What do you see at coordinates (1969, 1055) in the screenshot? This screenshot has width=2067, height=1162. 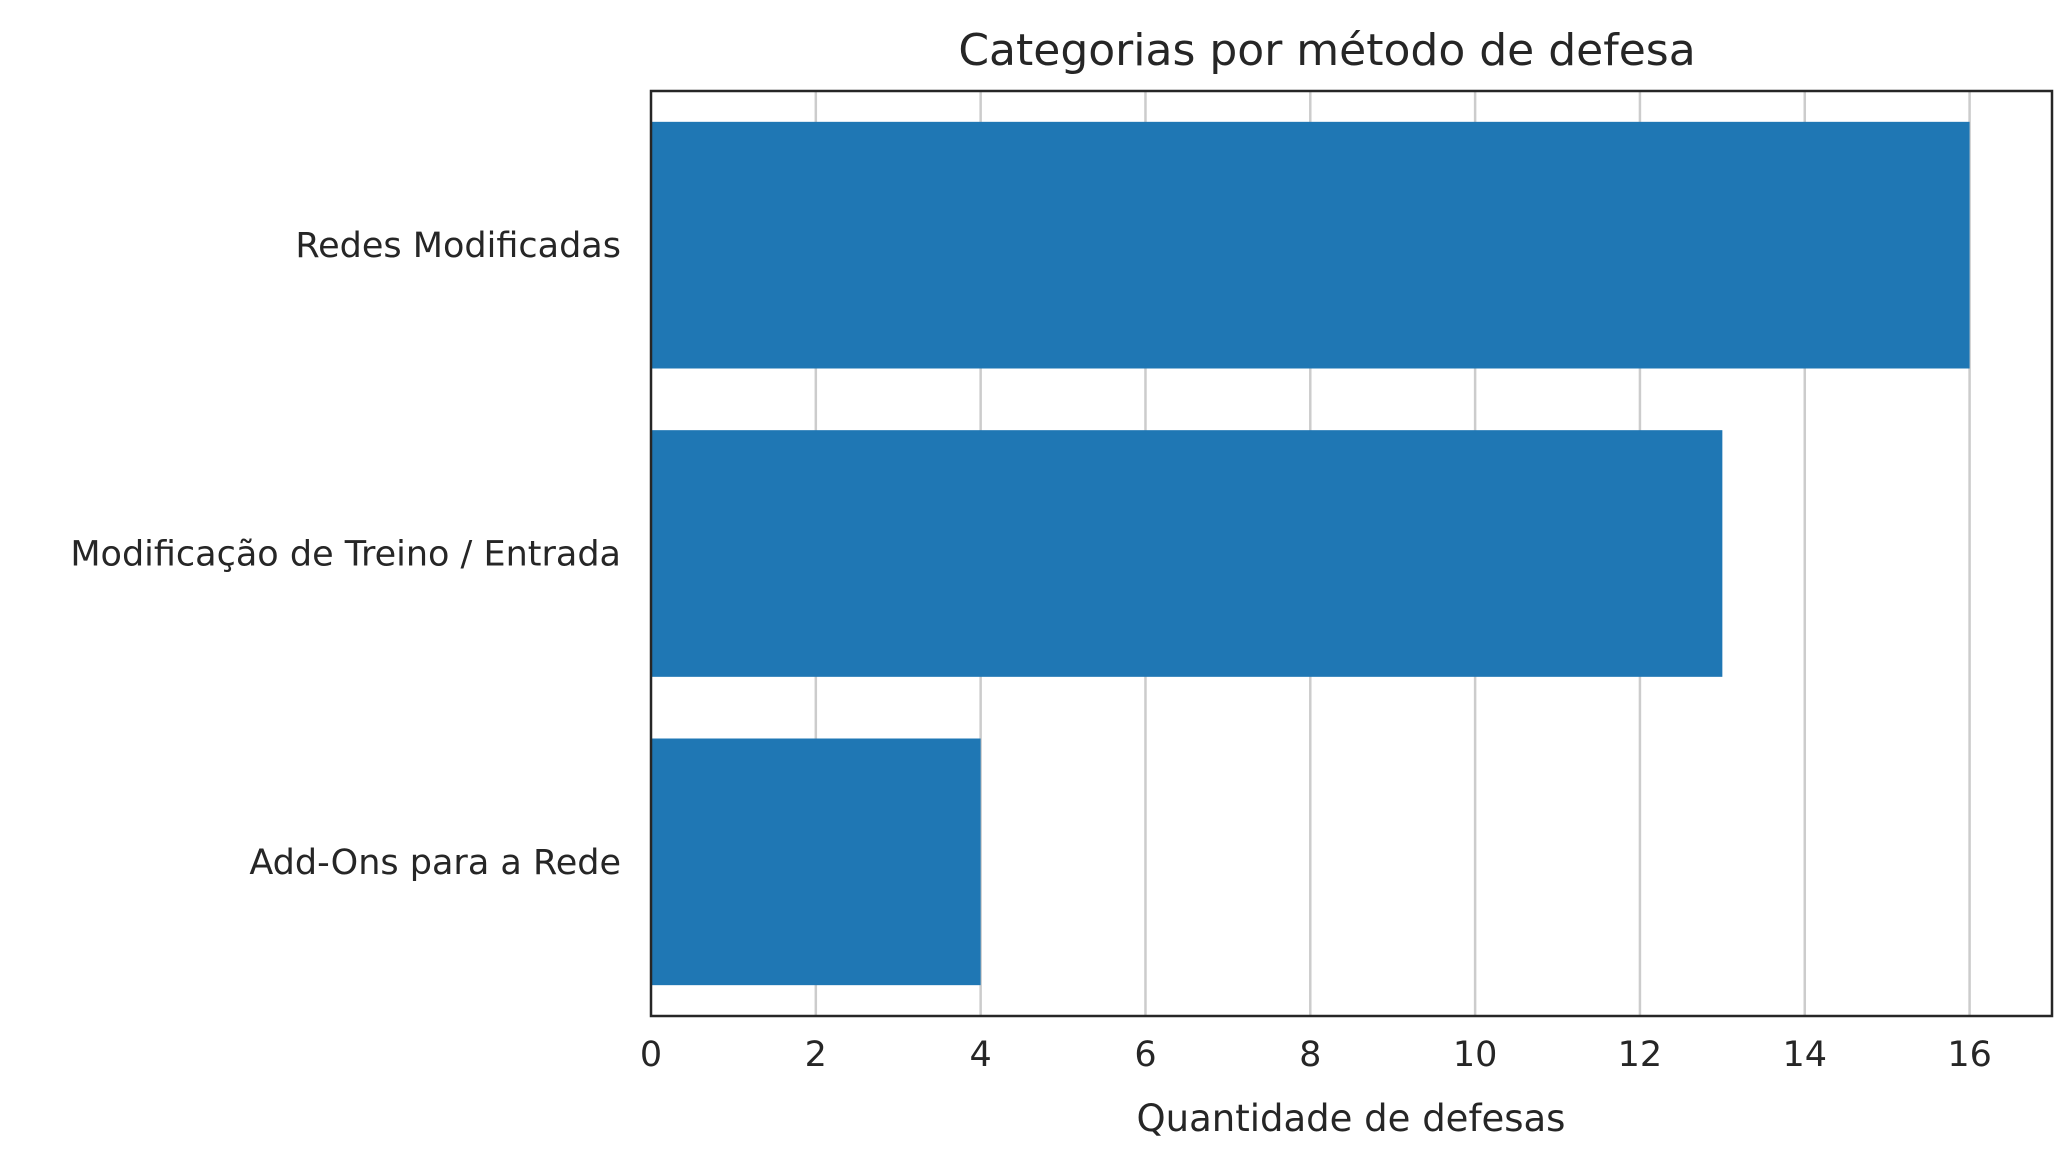 I see `x-tick-label: 16` at bounding box center [1969, 1055].